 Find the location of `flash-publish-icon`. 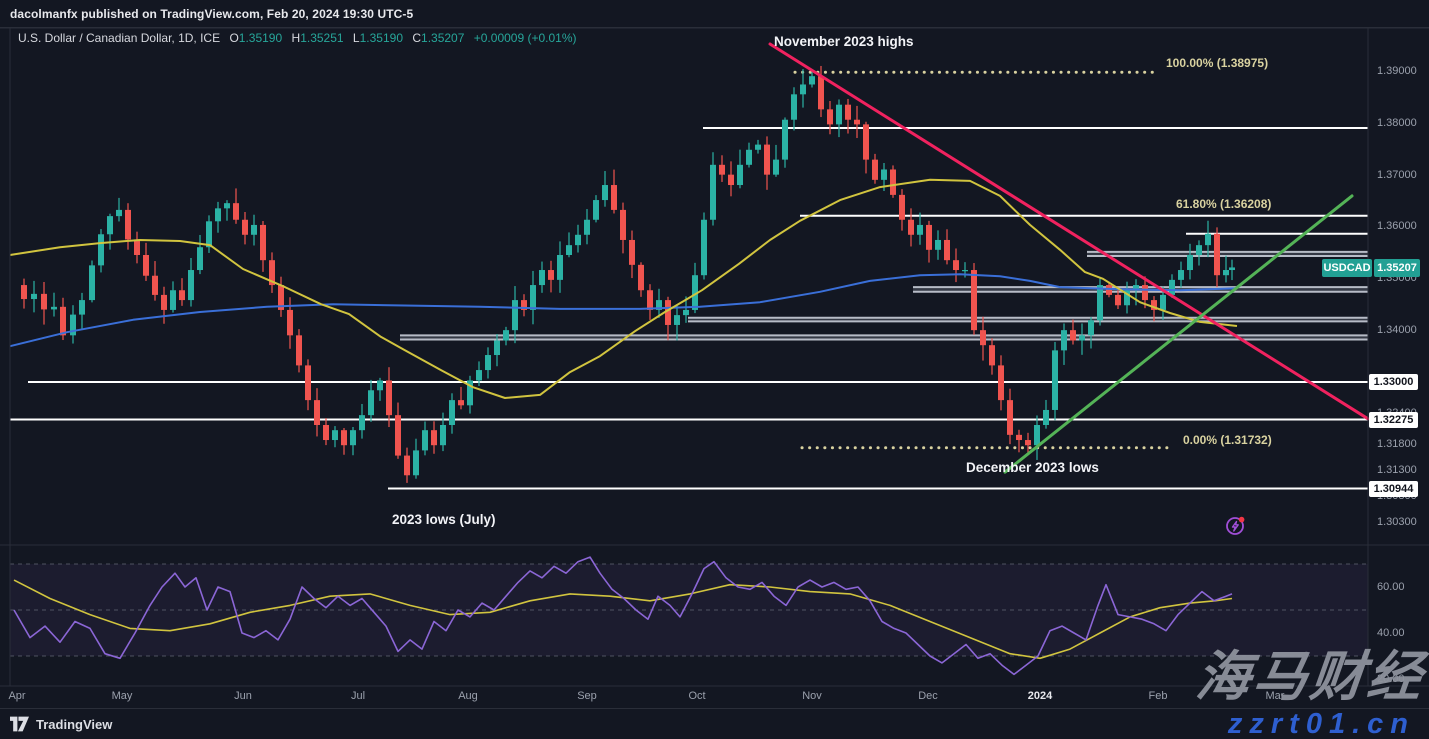

flash-publish-icon is located at coordinates (1236, 526).